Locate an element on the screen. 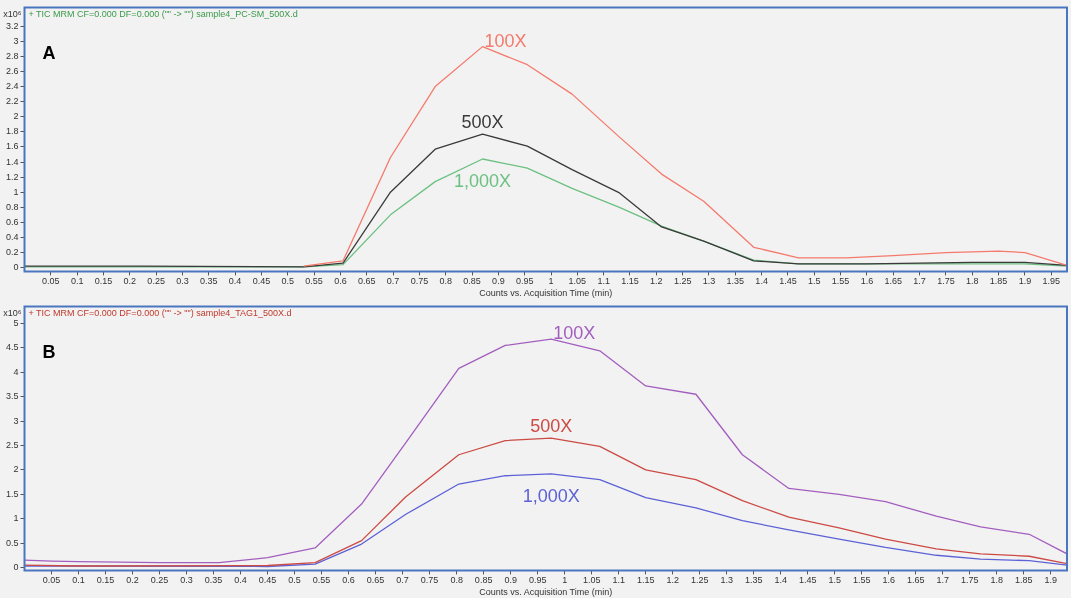 This screenshot has height=598, width=1071. y-tick-label: 1.4 is located at coordinates (12, 161).